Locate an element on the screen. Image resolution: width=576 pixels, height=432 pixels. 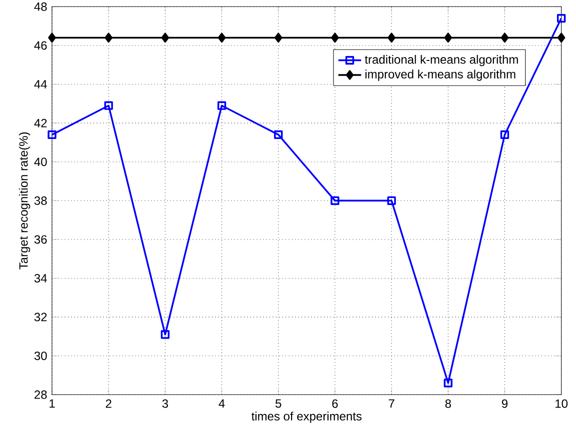
y-tick-label: 36 is located at coordinates (40, 239).